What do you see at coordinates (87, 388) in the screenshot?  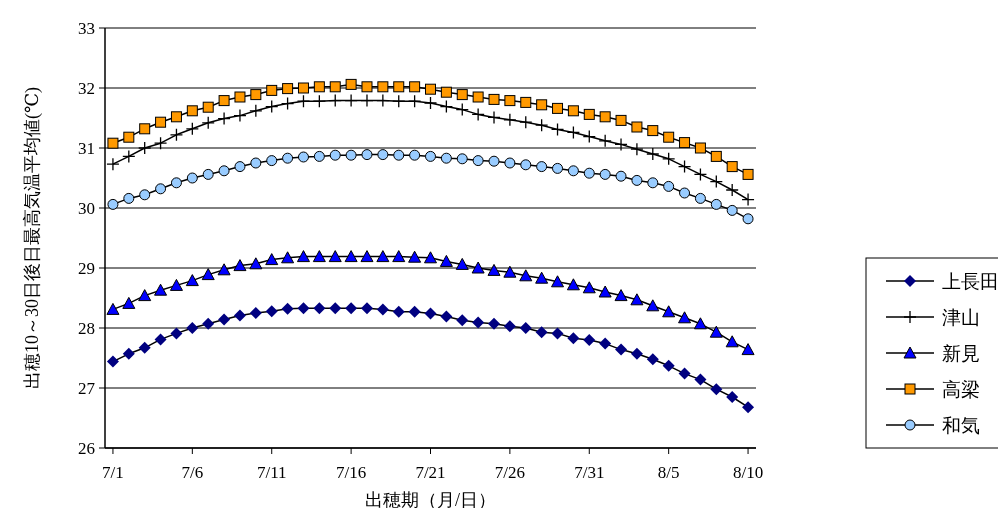 I see `y-tick-label: 27` at bounding box center [87, 388].